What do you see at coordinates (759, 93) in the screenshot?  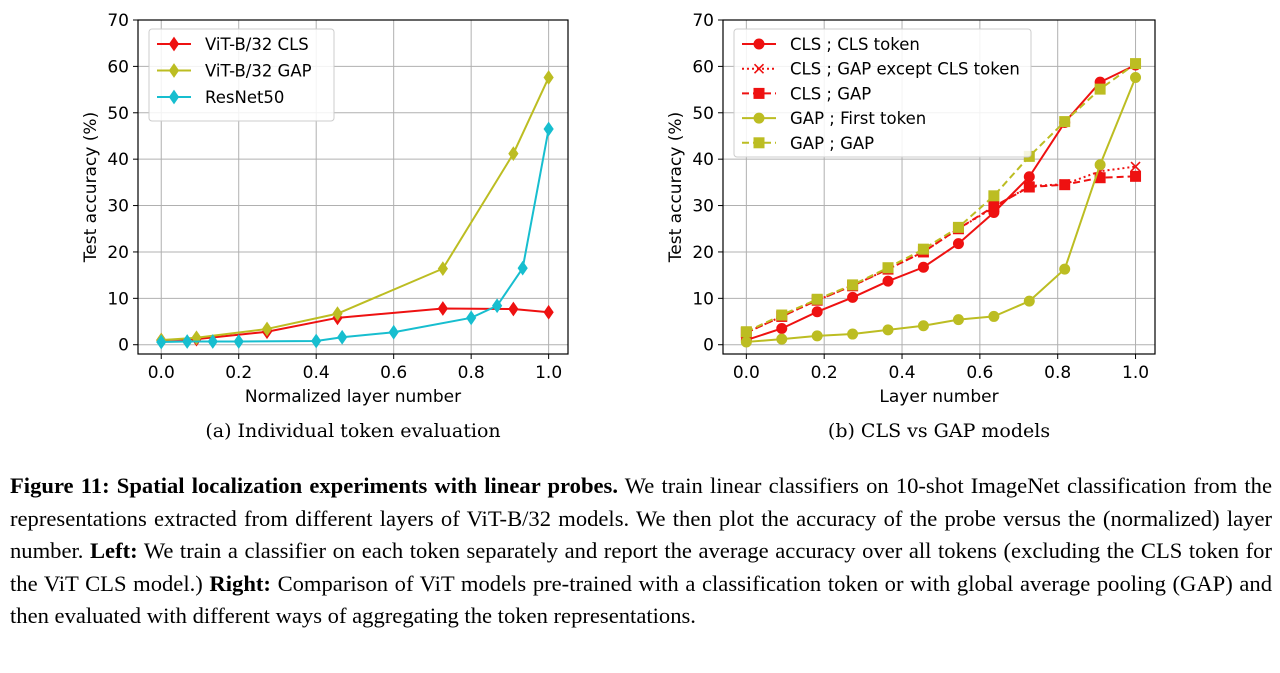 I see `legend-marker-cls-gap` at bounding box center [759, 93].